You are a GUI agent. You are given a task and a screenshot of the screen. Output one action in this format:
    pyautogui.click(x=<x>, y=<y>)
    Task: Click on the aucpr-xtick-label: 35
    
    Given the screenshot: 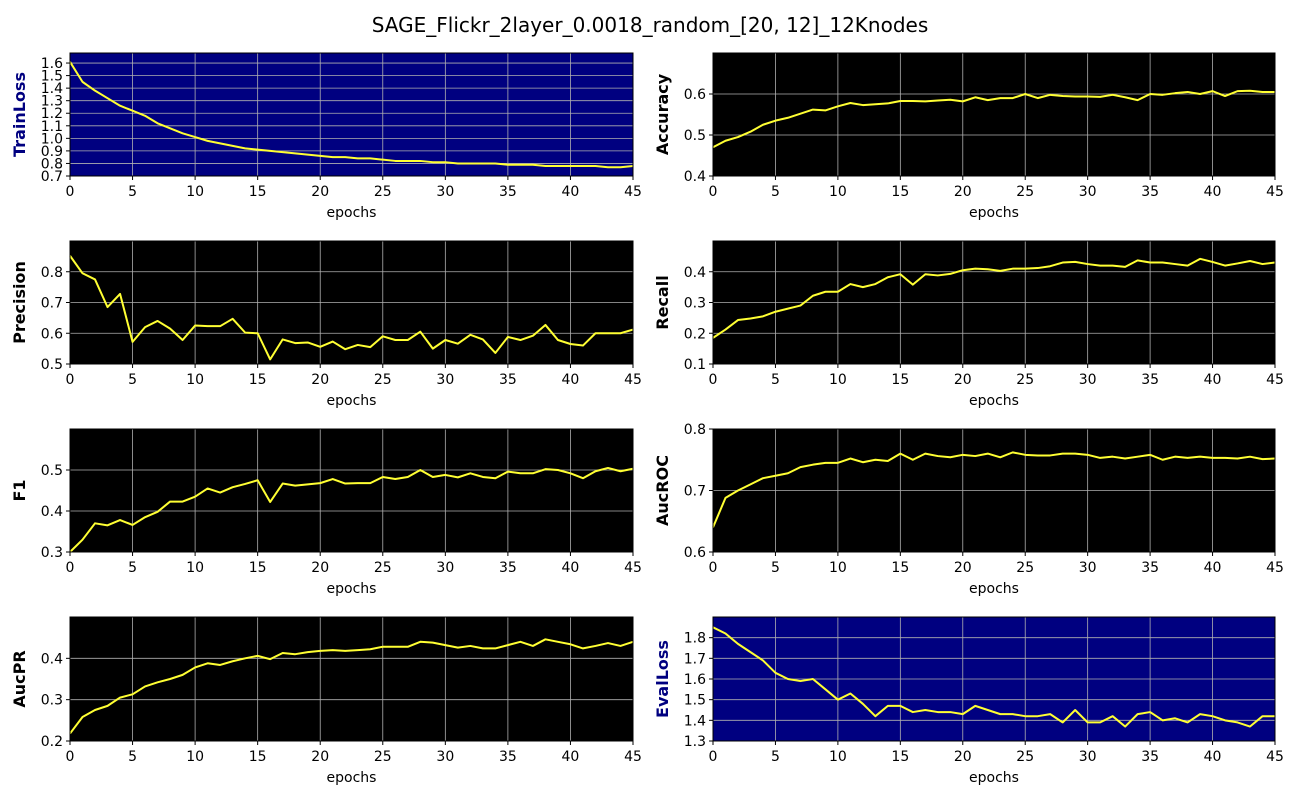 What is the action you would take?
    pyautogui.click(x=508, y=757)
    